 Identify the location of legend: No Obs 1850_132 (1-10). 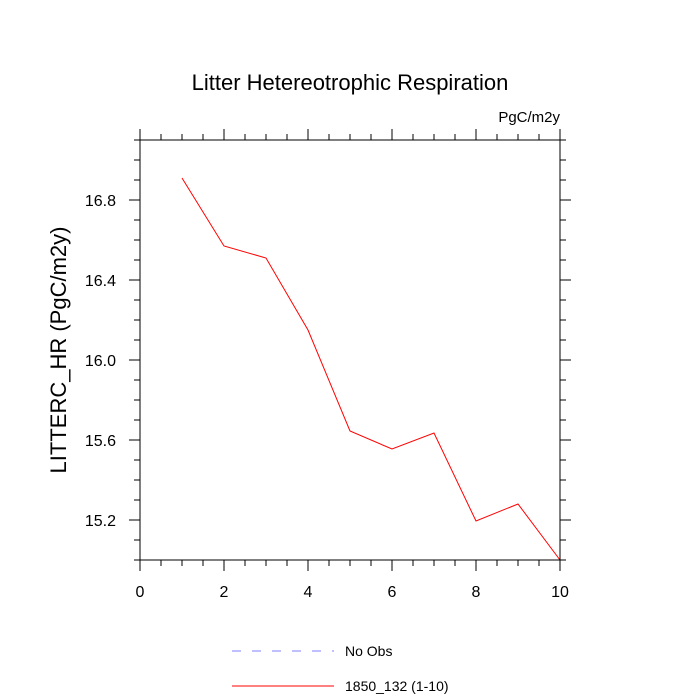
(340, 668).